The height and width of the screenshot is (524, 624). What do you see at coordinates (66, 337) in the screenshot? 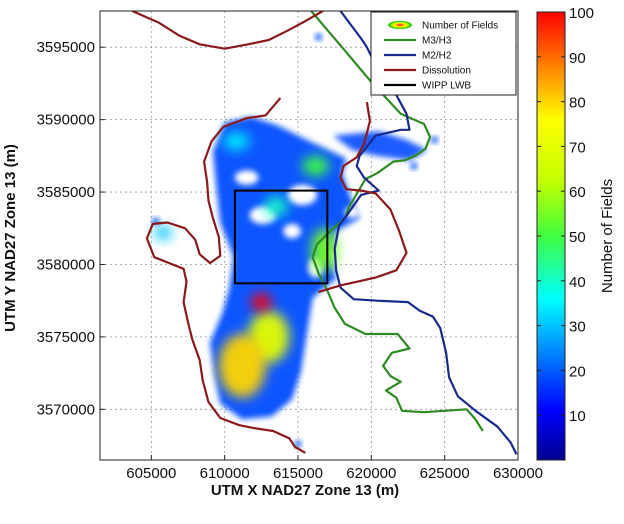
I see `y-tick-label: 3575000` at bounding box center [66, 337].